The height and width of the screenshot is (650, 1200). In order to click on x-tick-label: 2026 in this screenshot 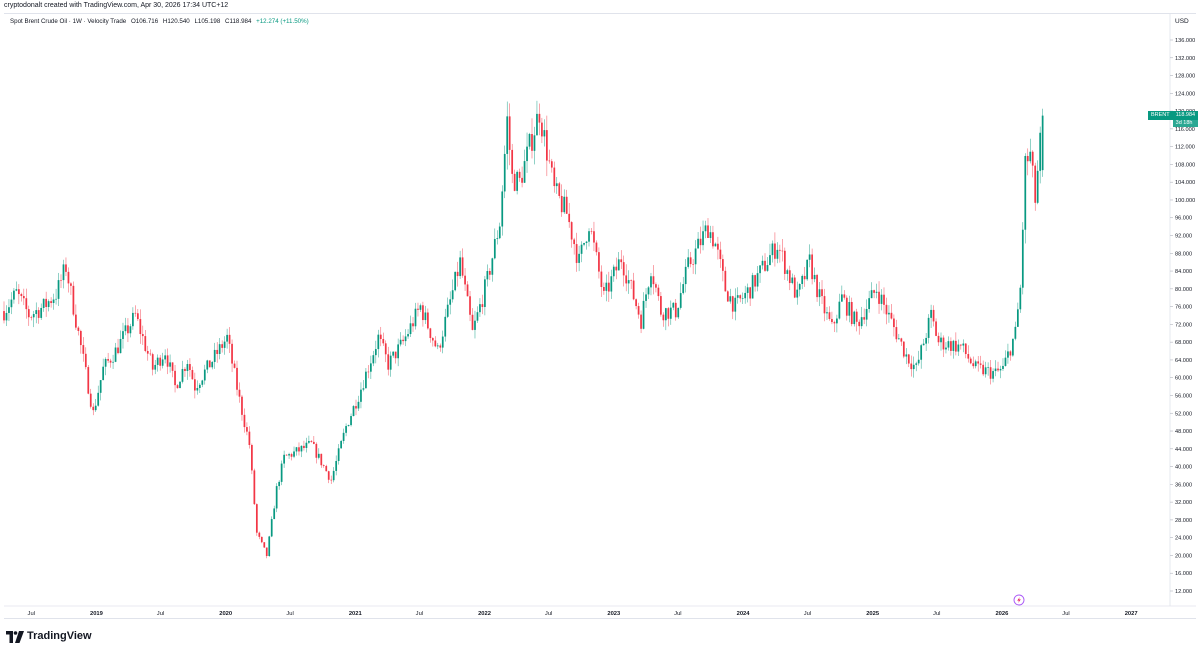, I will do `click(1002, 614)`.